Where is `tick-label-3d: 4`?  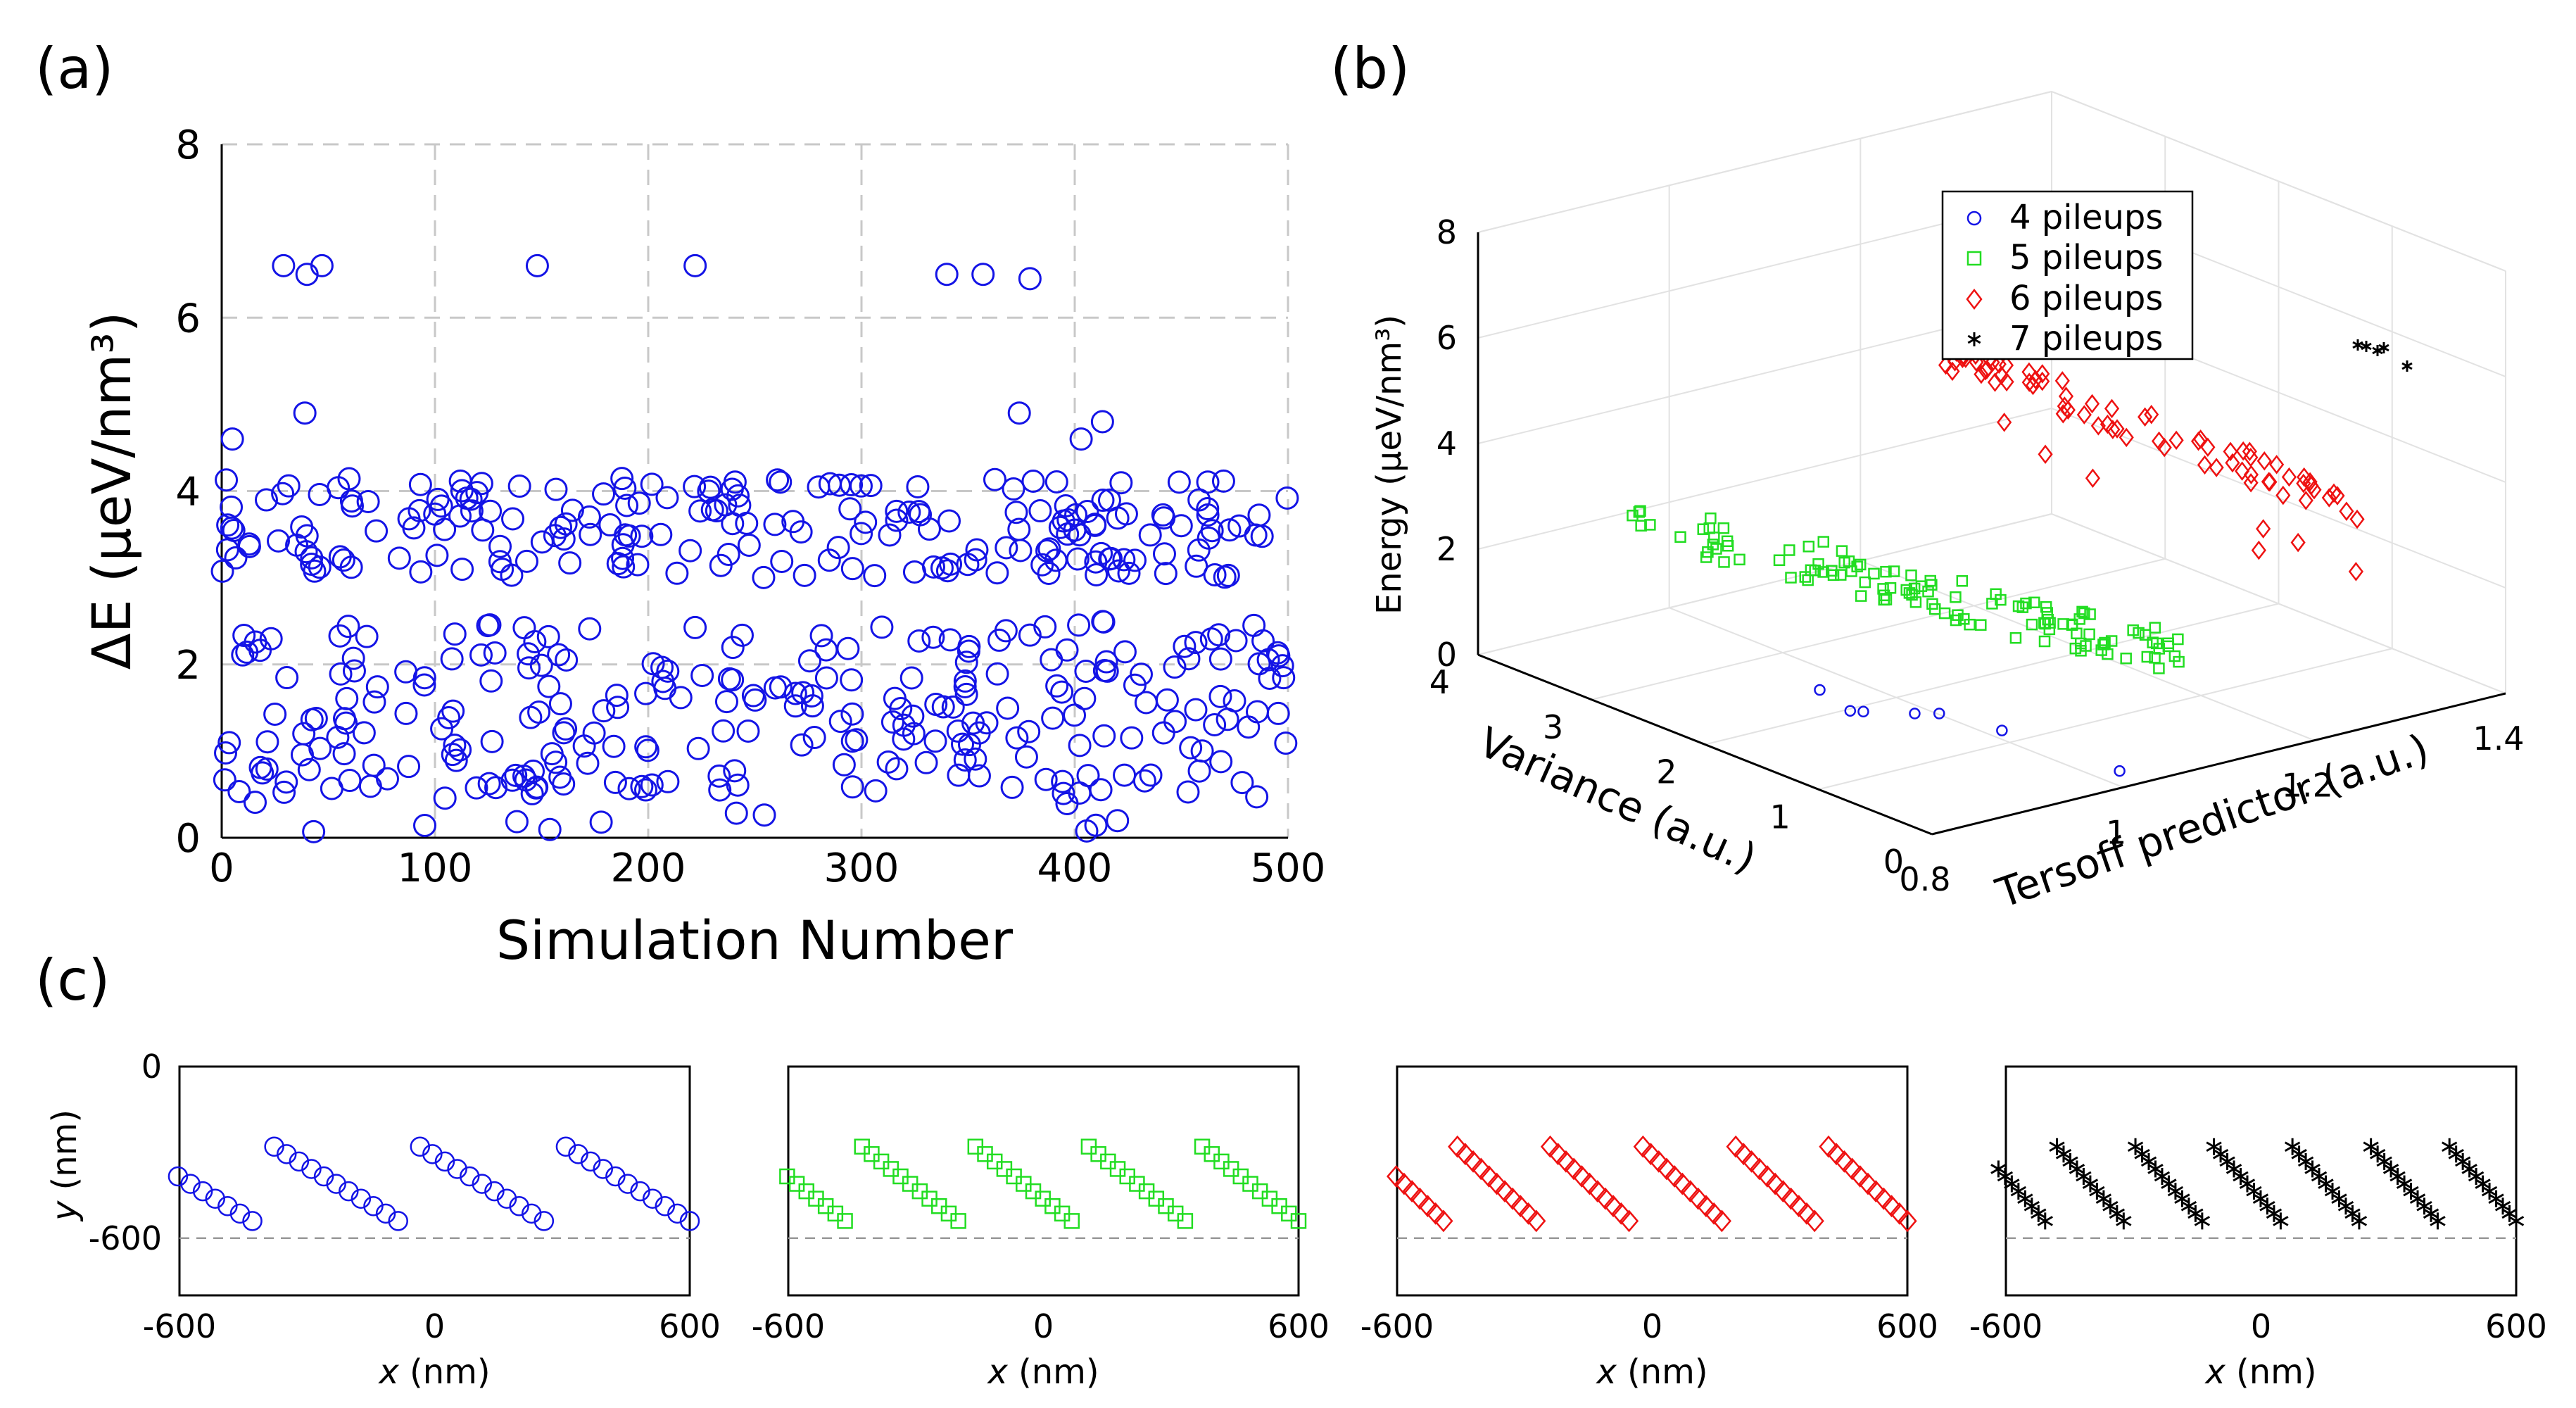 tick-label-3d: 4 is located at coordinates (1447, 444).